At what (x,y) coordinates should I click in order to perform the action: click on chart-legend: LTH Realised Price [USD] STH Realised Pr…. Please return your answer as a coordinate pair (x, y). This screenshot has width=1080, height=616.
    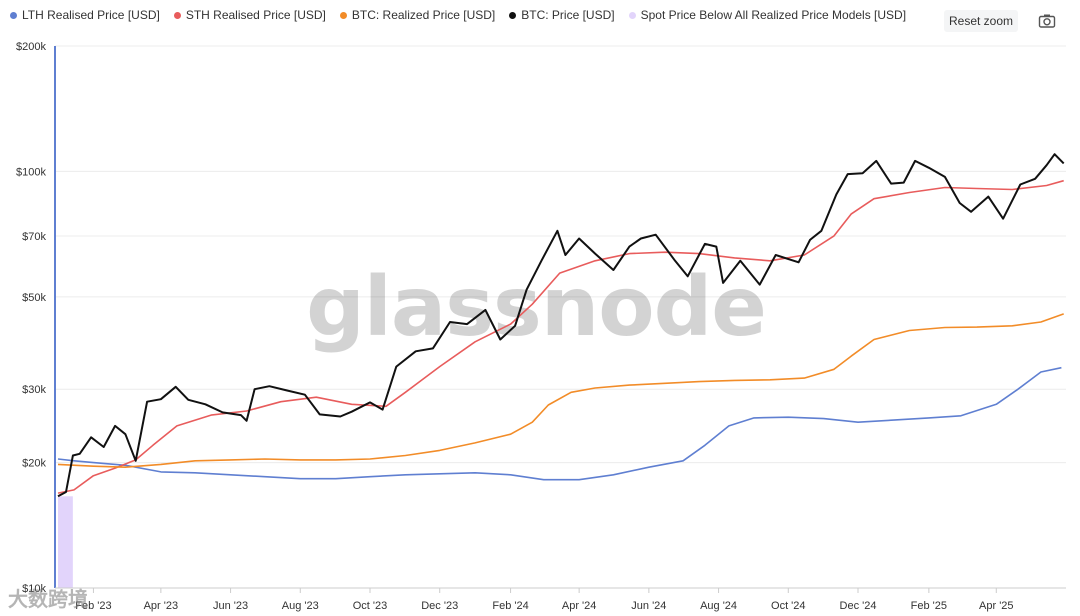
    Looking at the image, I should click on (458, 15).